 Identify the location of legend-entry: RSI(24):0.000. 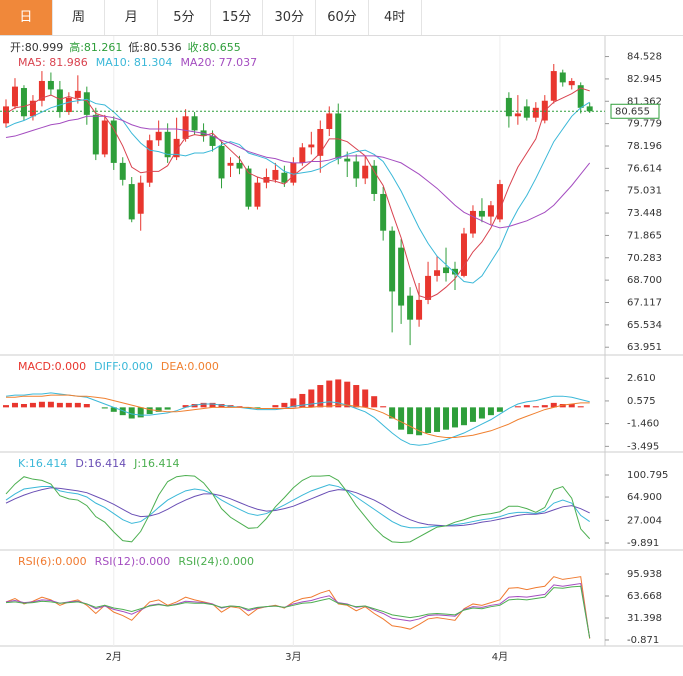
(216, 561).